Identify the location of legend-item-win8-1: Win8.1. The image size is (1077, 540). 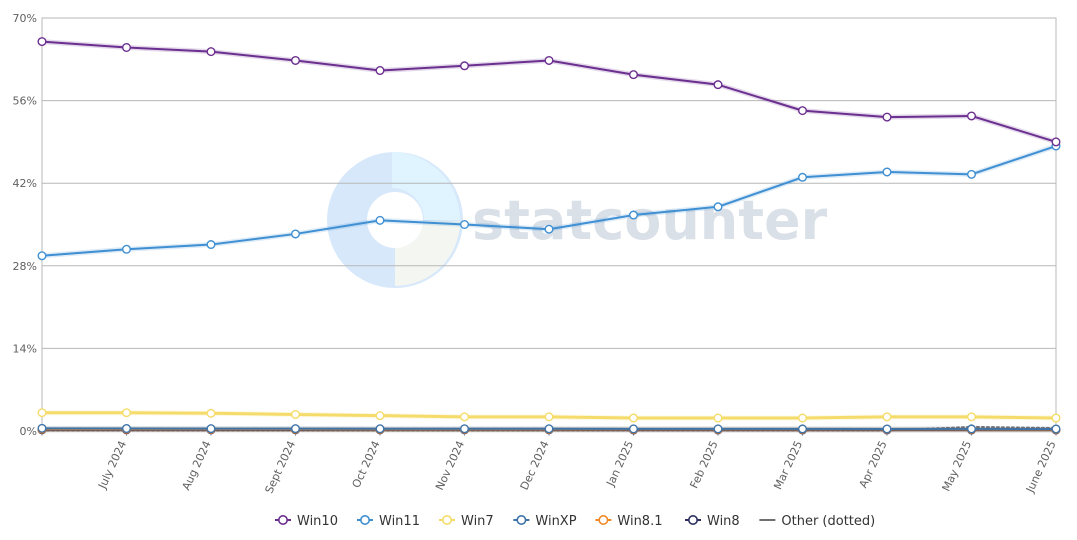
(628, 521).